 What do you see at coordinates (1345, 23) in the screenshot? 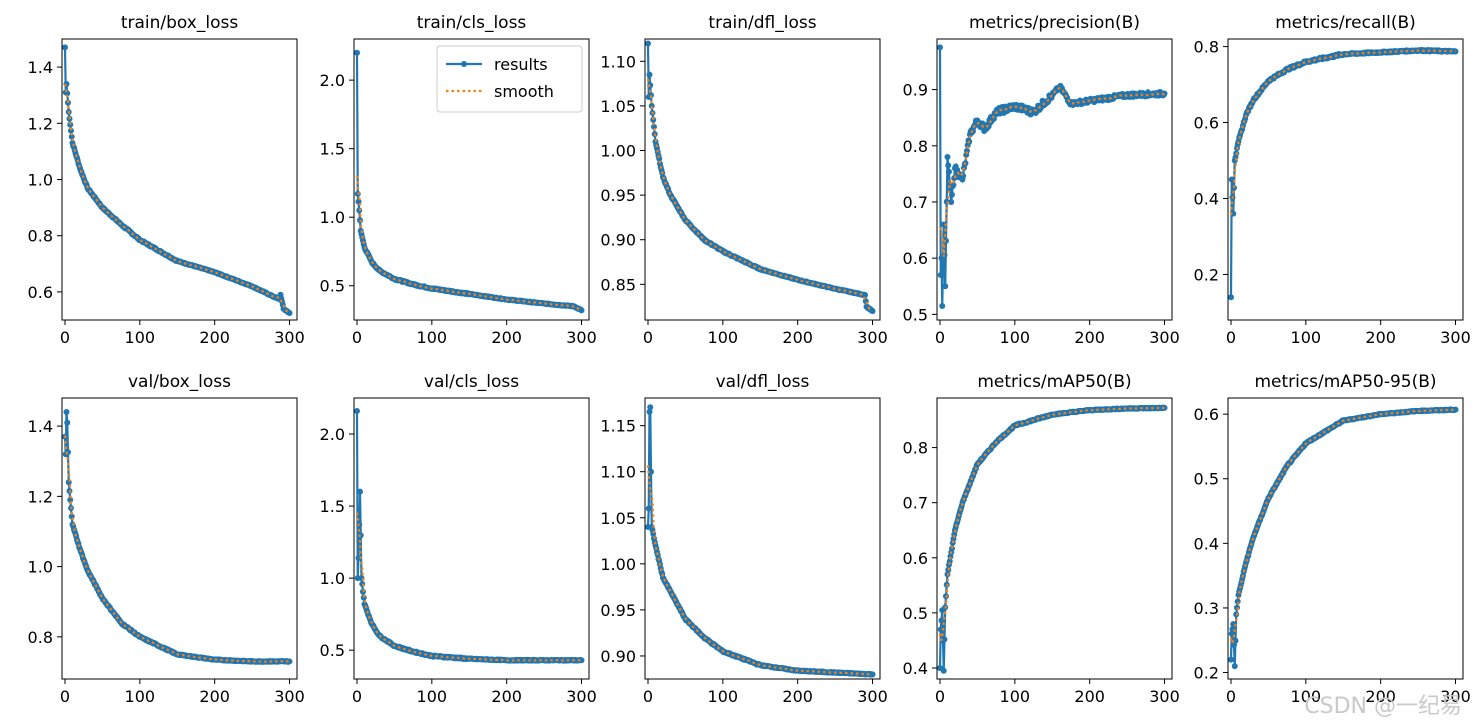
I see `chart-title: metrics/recall(B)` at bounding box center [1345, 23].